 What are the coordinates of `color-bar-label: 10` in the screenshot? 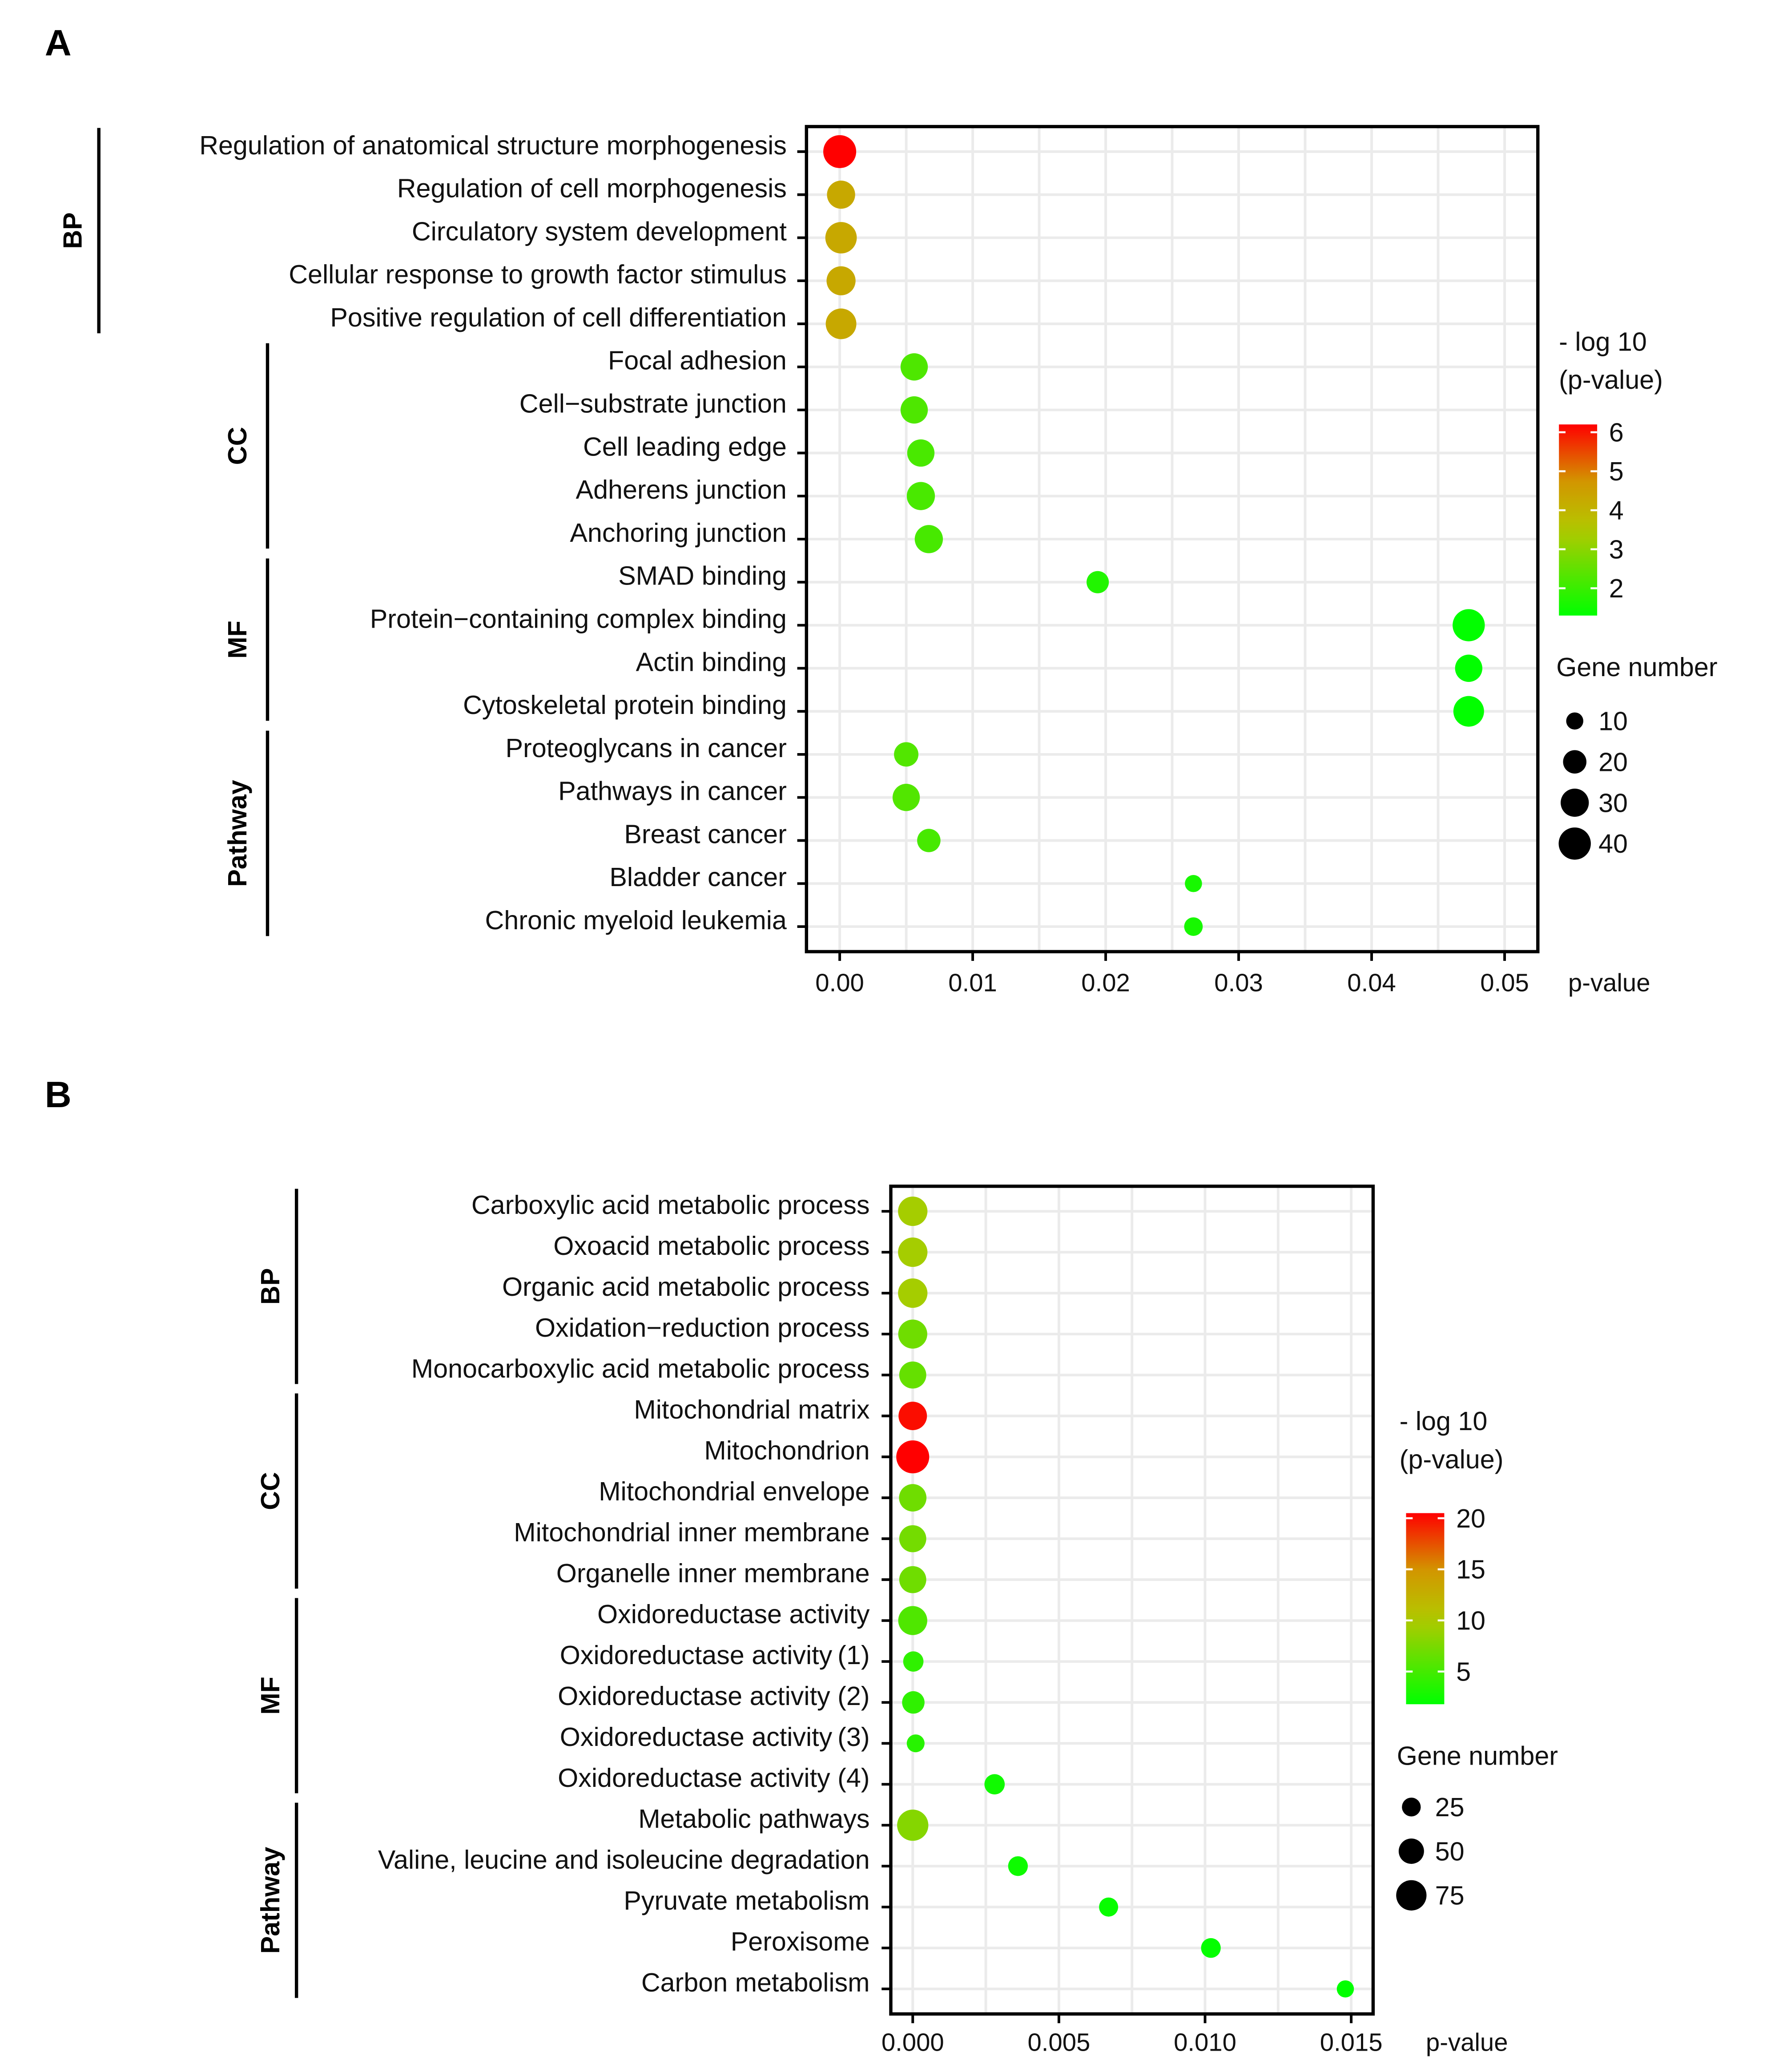 It's located at (1470, 1621).